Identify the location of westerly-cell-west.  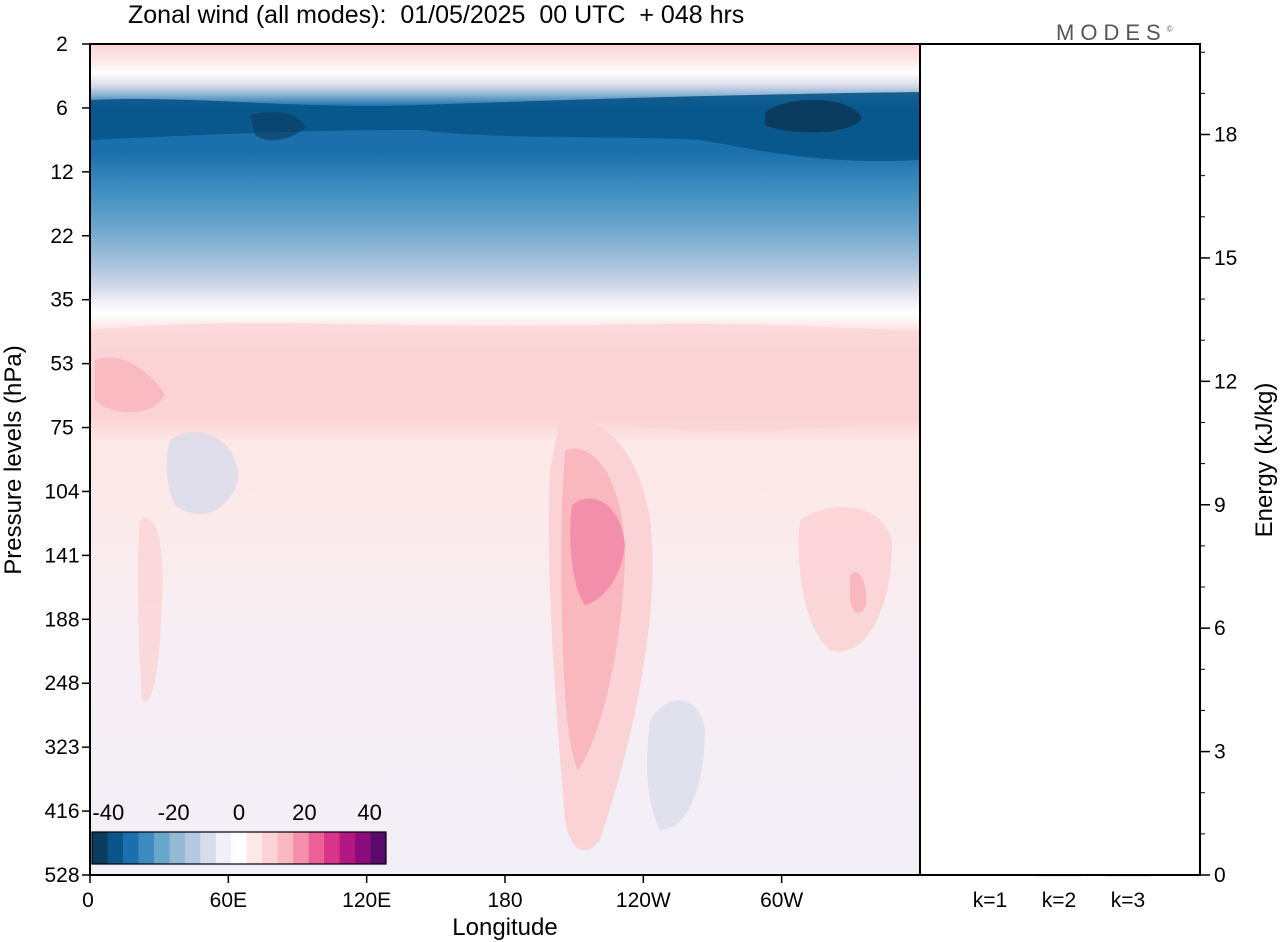
(150, 610).